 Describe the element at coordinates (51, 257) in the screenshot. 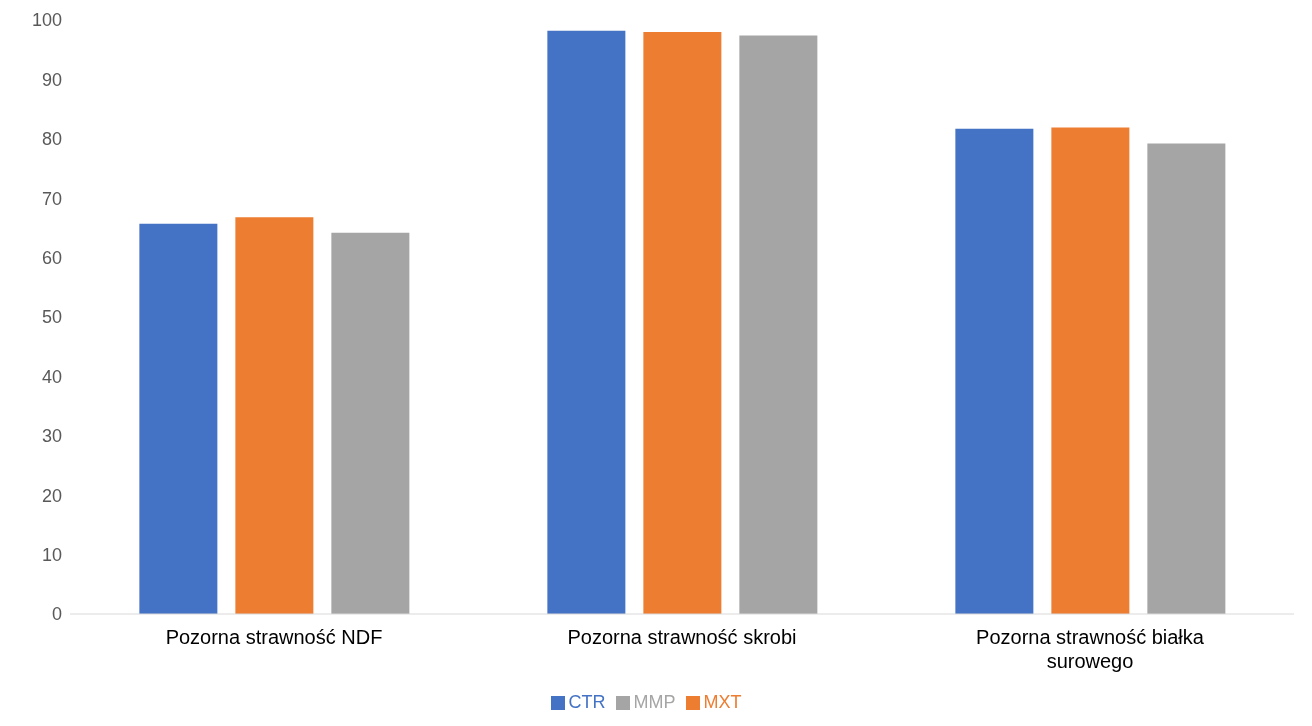

I see `y-tick-label: 60` at that location.